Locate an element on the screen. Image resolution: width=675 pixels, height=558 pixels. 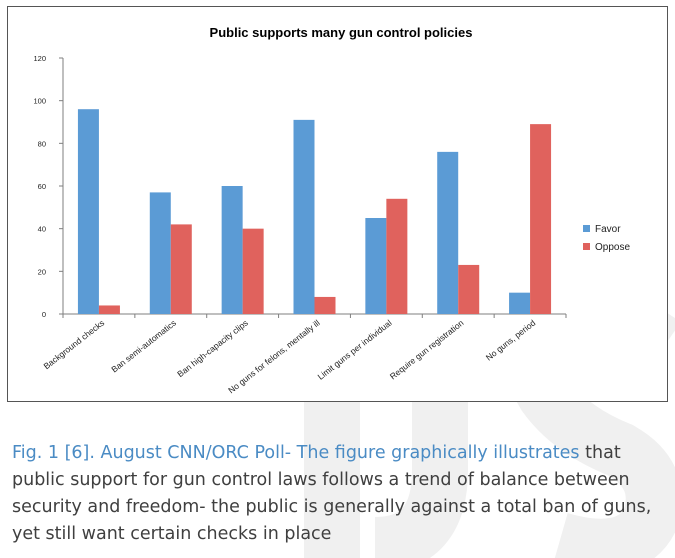
y-tick-label: 60 is located at coordinates (42, 186).